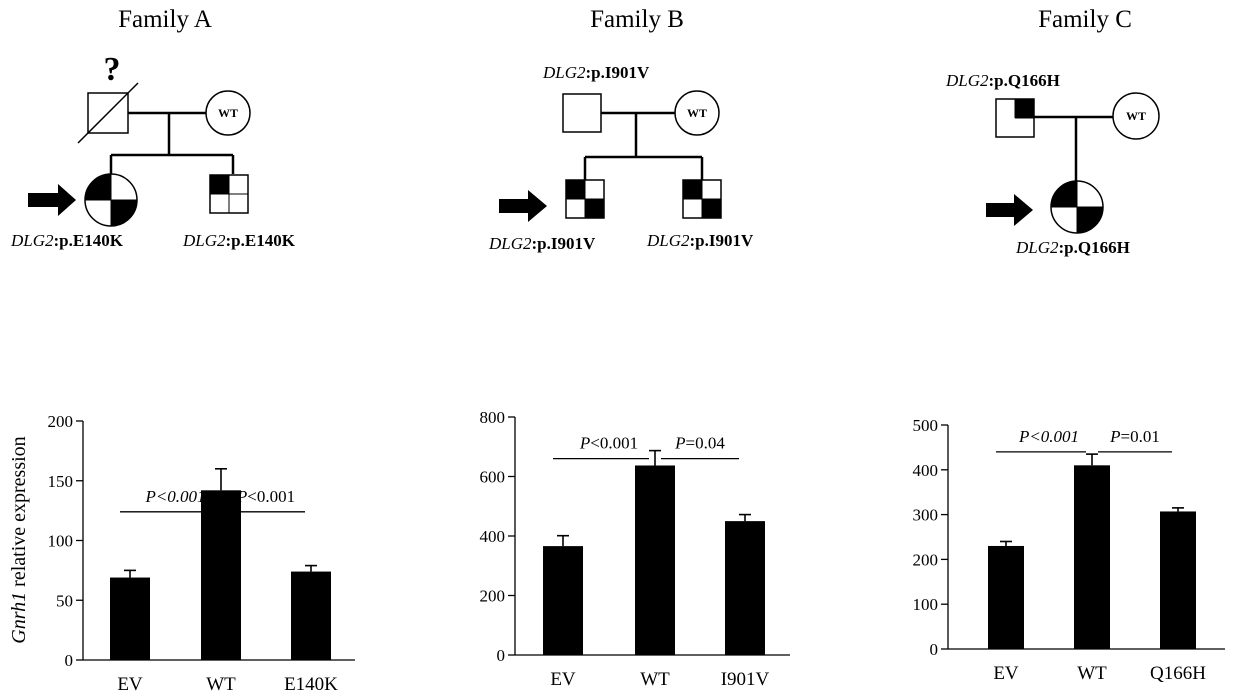 The image size is (1235, 698). I want to click on p-value-label: P=0.04, so click(699, 443).